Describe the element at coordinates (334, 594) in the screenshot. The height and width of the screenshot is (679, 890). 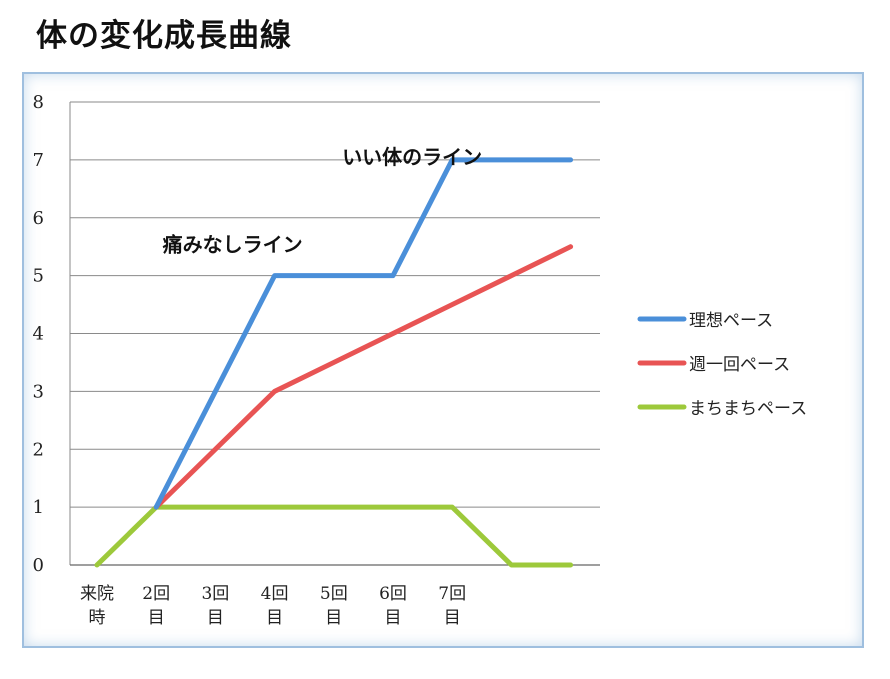
I see `x-tick-label: 5回` at that location.